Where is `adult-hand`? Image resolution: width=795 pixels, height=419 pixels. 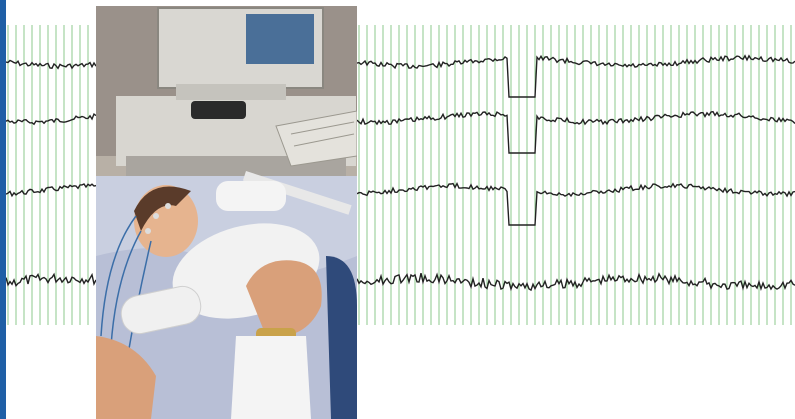
adult-hand is located at coordinates (276, 339).